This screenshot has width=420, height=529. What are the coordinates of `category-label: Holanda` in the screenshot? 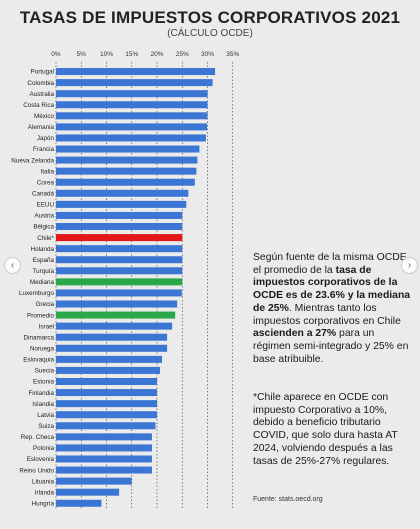 It's located at (43, 249).